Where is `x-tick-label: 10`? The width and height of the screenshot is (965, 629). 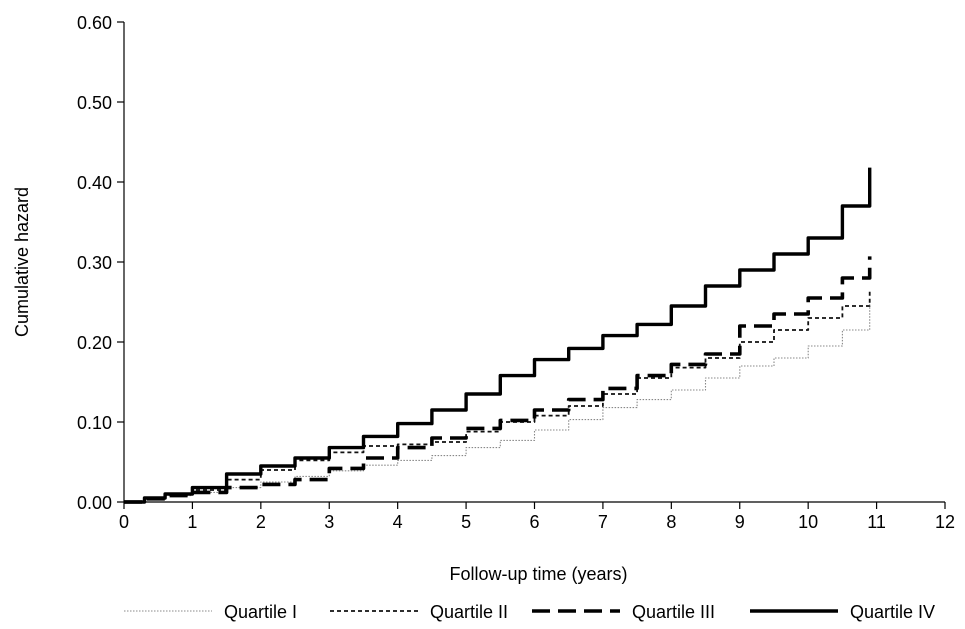 x-tick-label: 10 is located at coordinates (808, 522).